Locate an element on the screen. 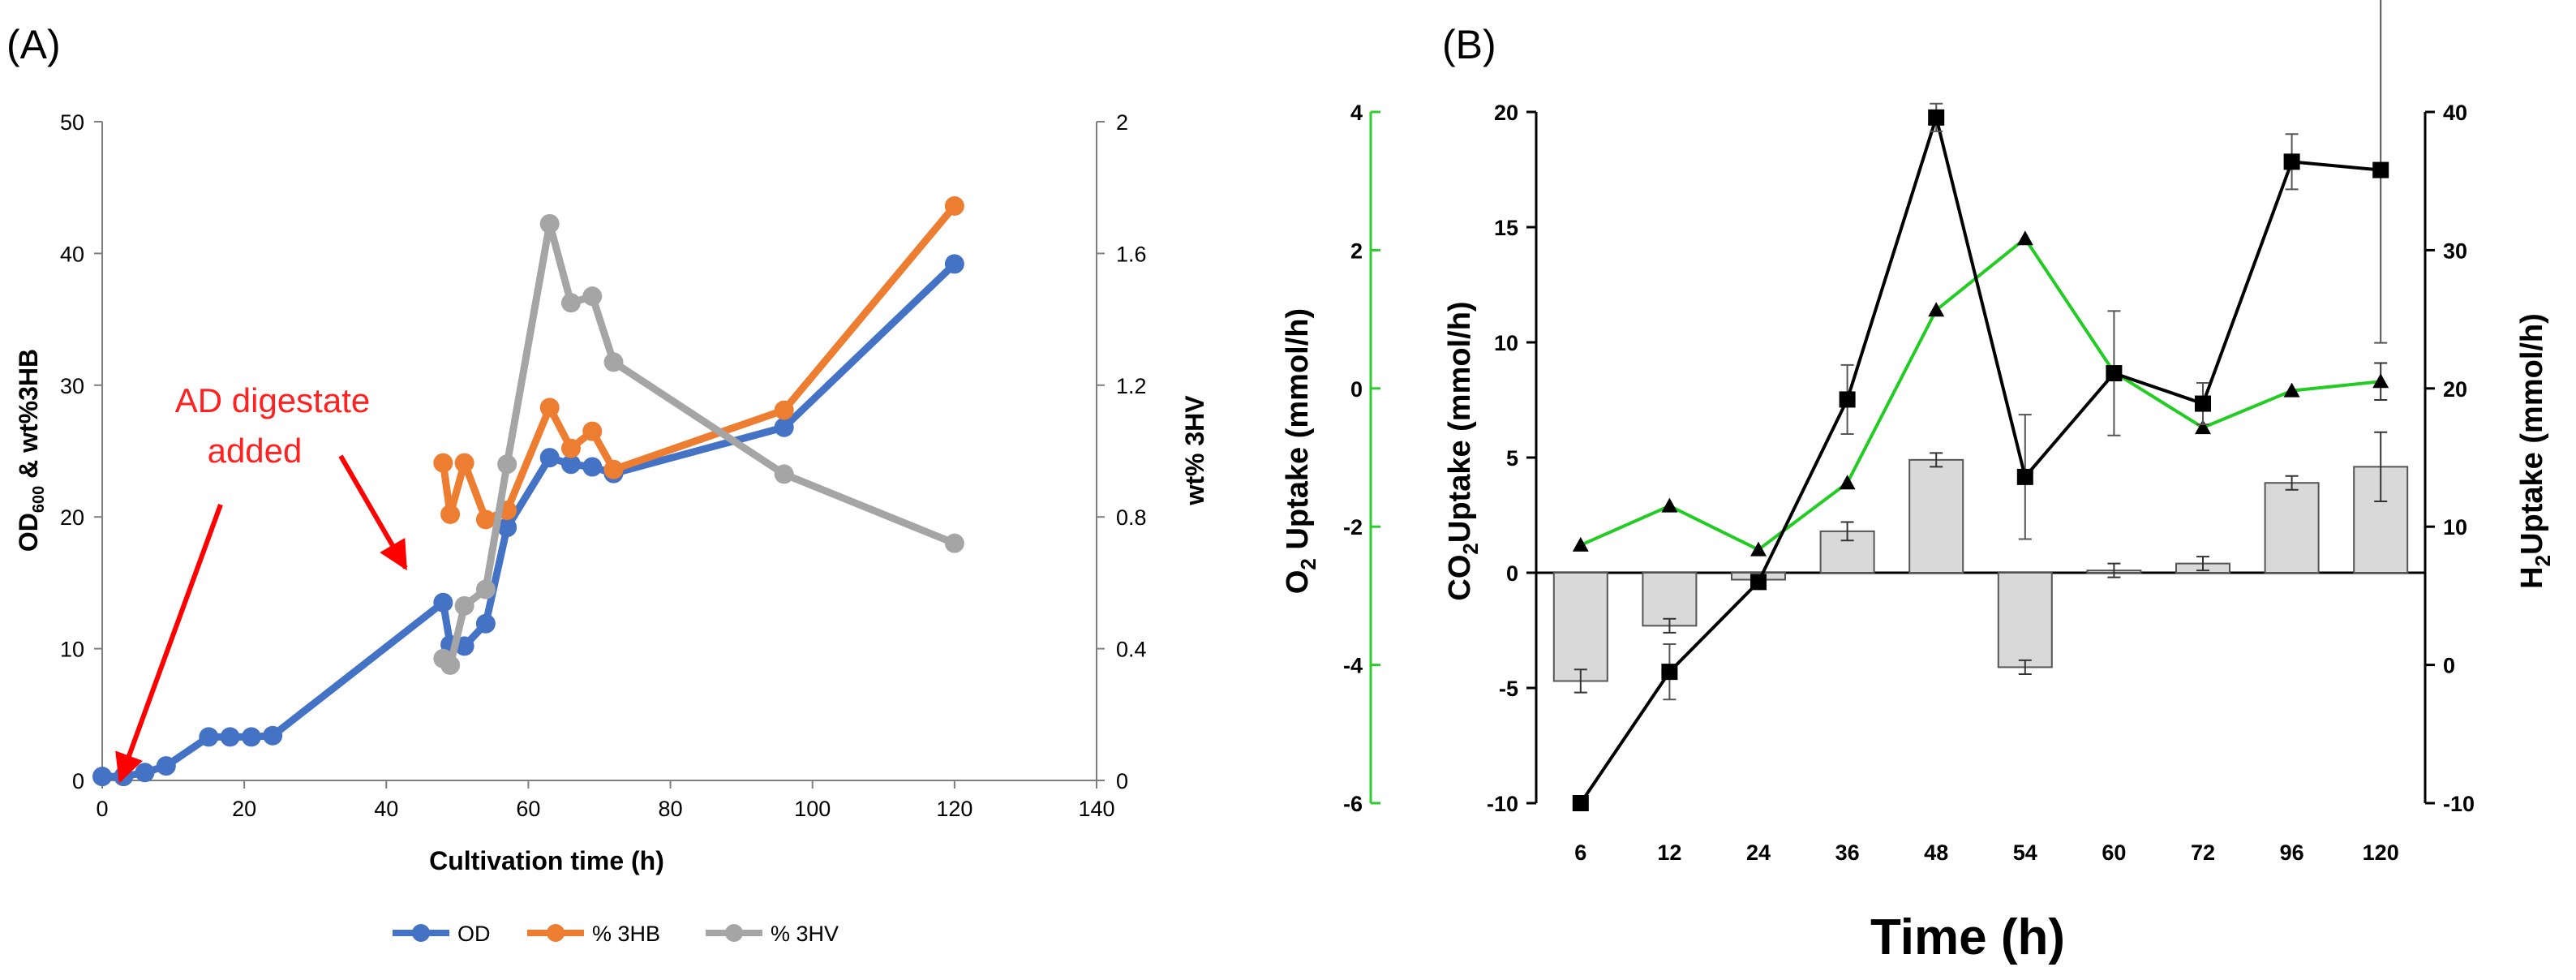 The image size is (2576, 980). series-line-3hb is located at coordinates (698, 363).